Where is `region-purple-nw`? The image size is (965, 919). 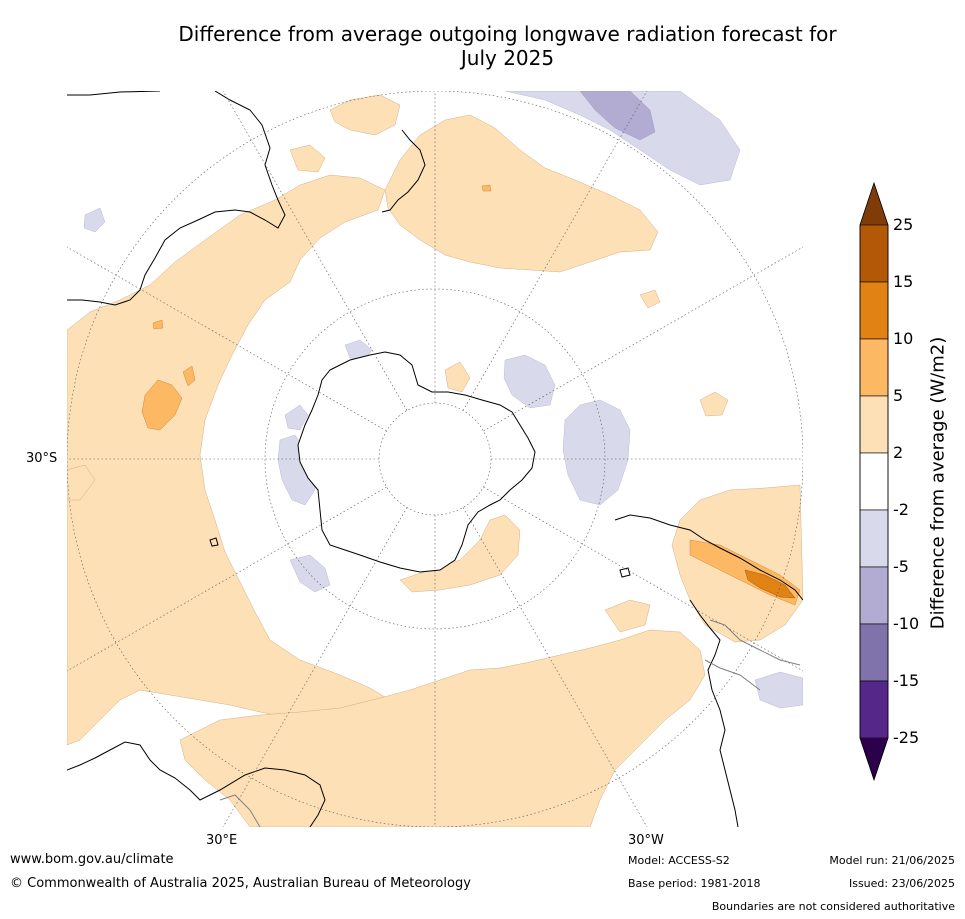 region-purple-nw is located at coordinates (94, 220).